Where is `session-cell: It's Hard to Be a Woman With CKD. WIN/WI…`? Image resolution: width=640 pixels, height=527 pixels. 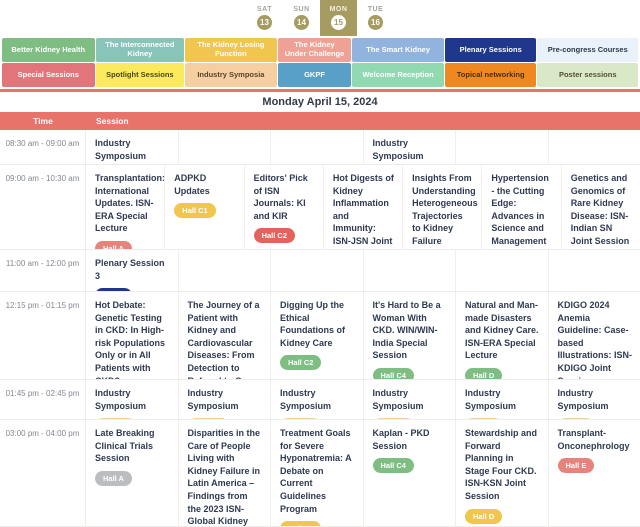 session-cell: It's Hard to Be a Woman With CKD. WIN/WI… is located at coordinates (410, 335).